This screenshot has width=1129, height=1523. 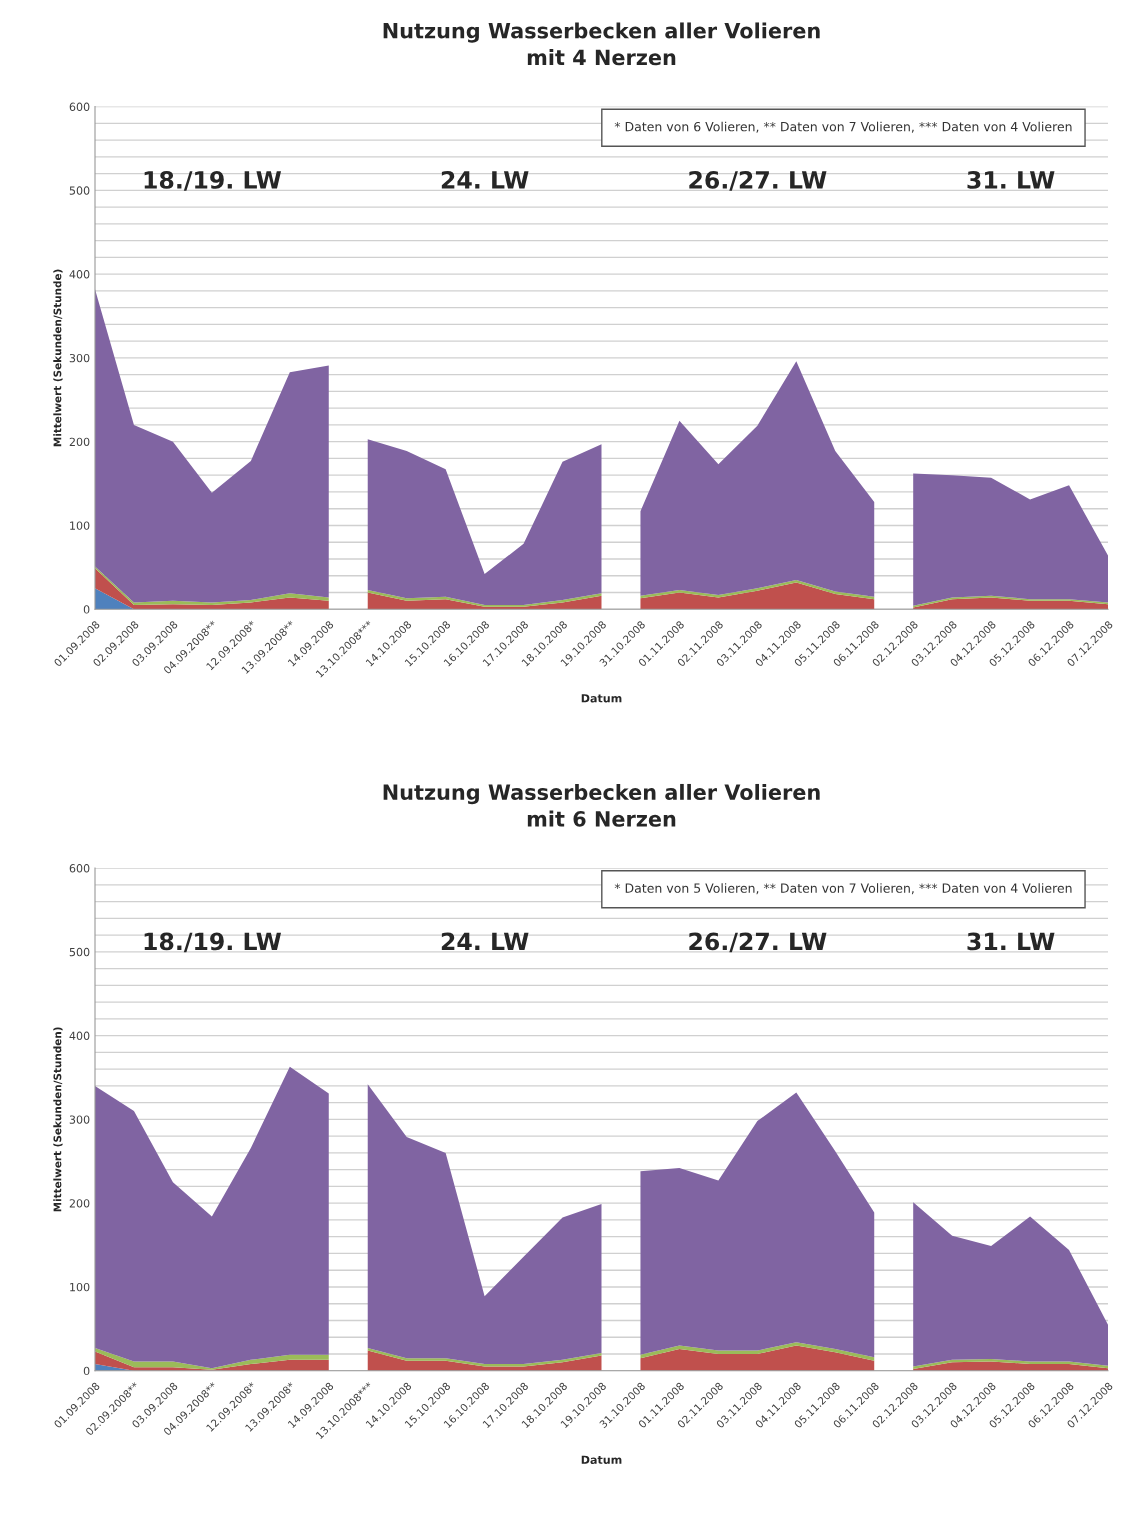 What do you see at coordinates (843, 127) in the screenshot?
I see `annotation: * Daten von 6 Volieren, ** Daten von 7 Volieren, *** Daten von 4 Volieren` at bounding box center [843, 127].